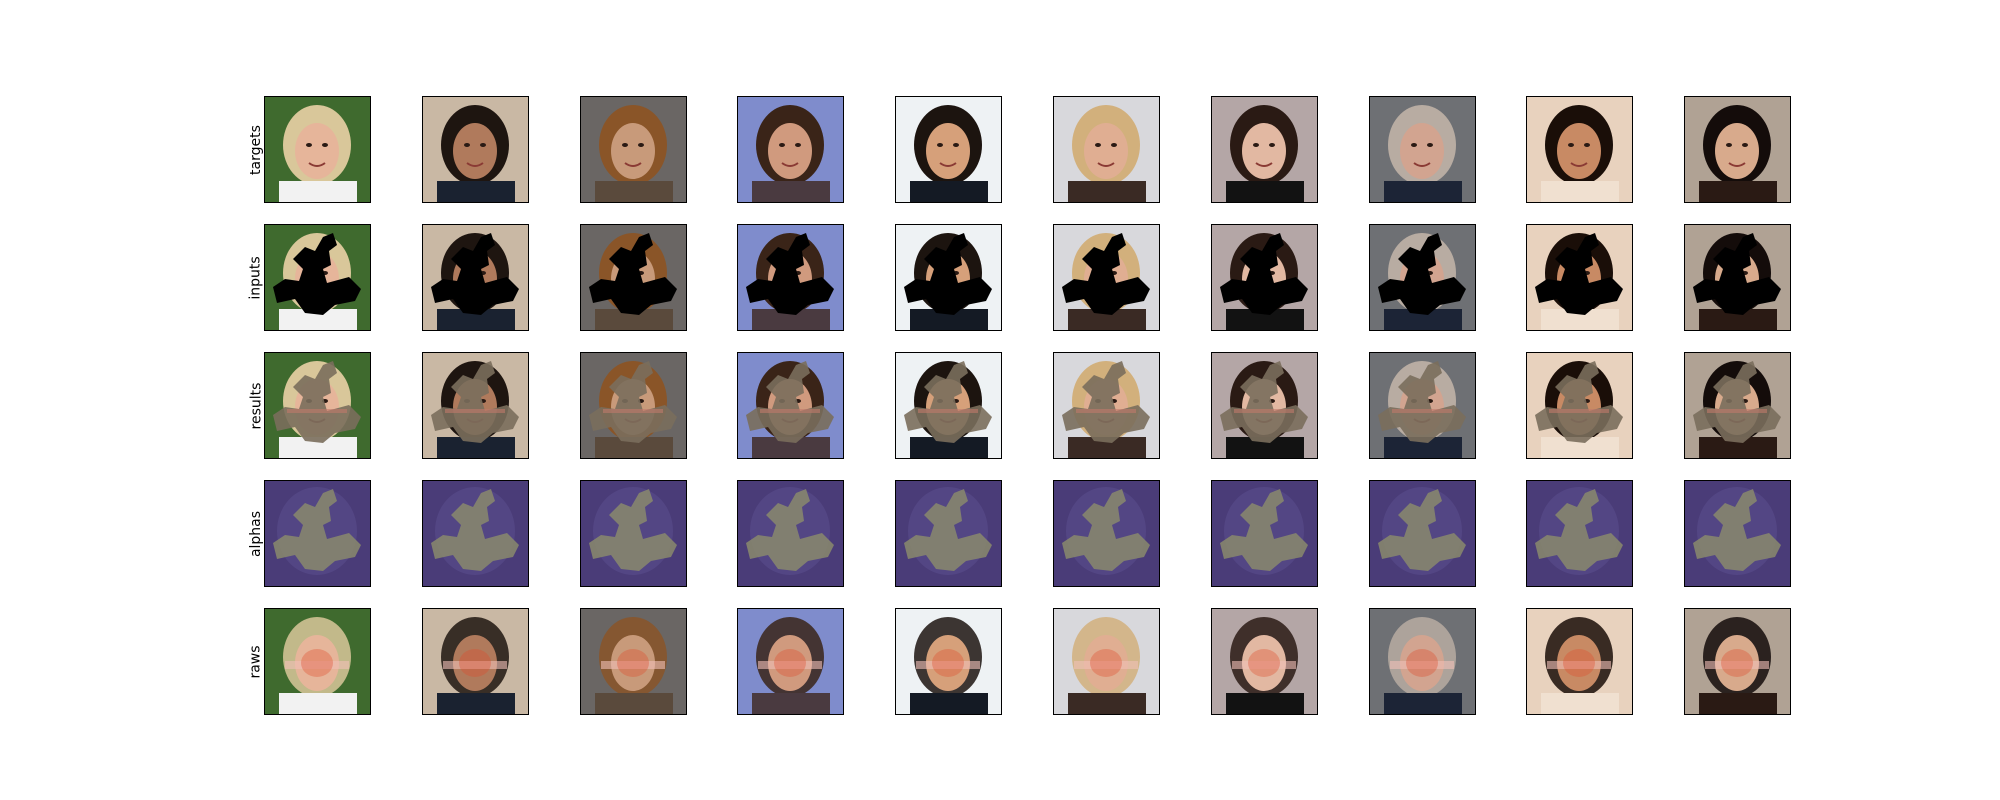  What do you see at coordinates (256, 661) in the screenshot?
I see `row-label-text: raws` at bounding box center [256, 661].